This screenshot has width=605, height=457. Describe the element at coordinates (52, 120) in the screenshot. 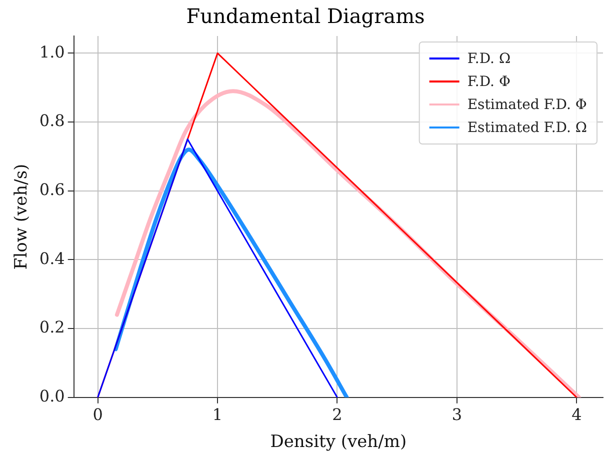

I see `y-tick-label: 0.8` at that location.